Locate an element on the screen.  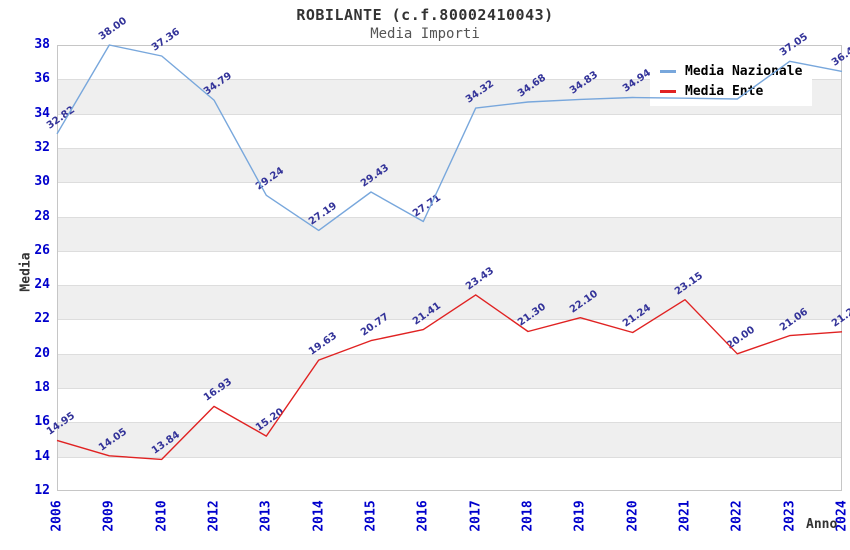
legend-item-media-nazionale: Media Nazionale is located at coordinates (731, 71).